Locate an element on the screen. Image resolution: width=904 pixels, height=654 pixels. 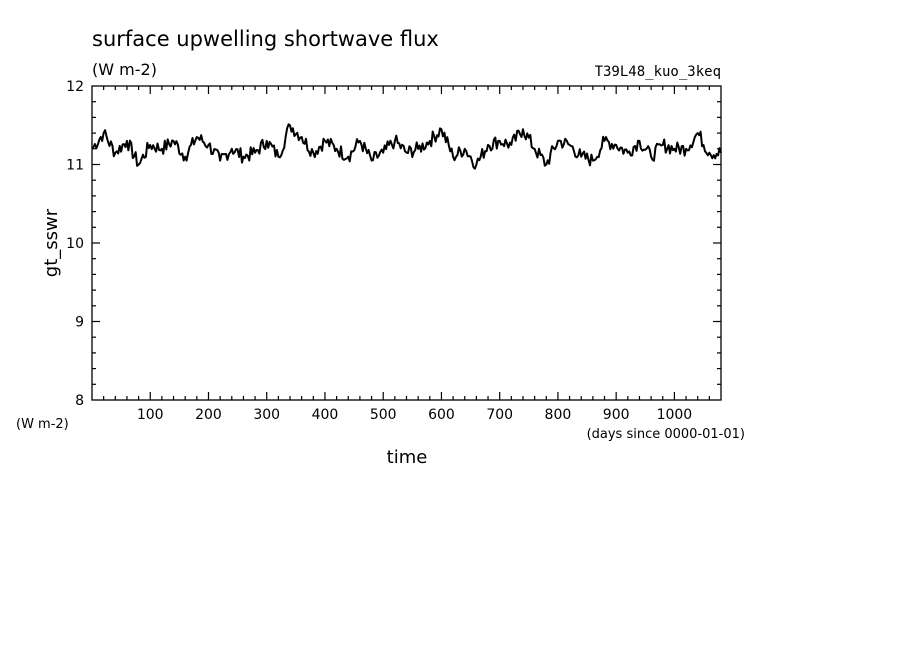
x-tick-label: 1000 is located at coordinates (675, 415).